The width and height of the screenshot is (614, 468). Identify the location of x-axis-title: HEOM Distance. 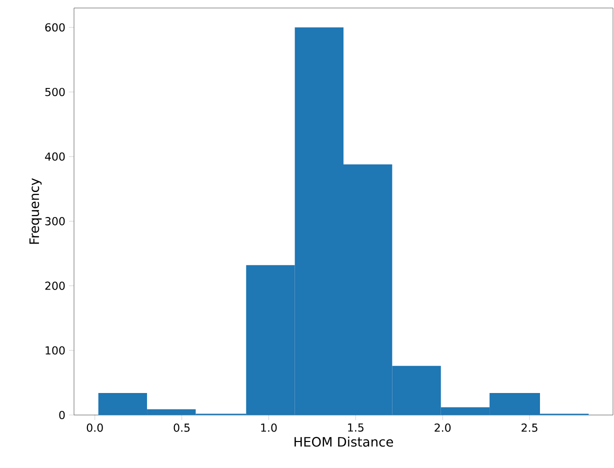
(344, 441).